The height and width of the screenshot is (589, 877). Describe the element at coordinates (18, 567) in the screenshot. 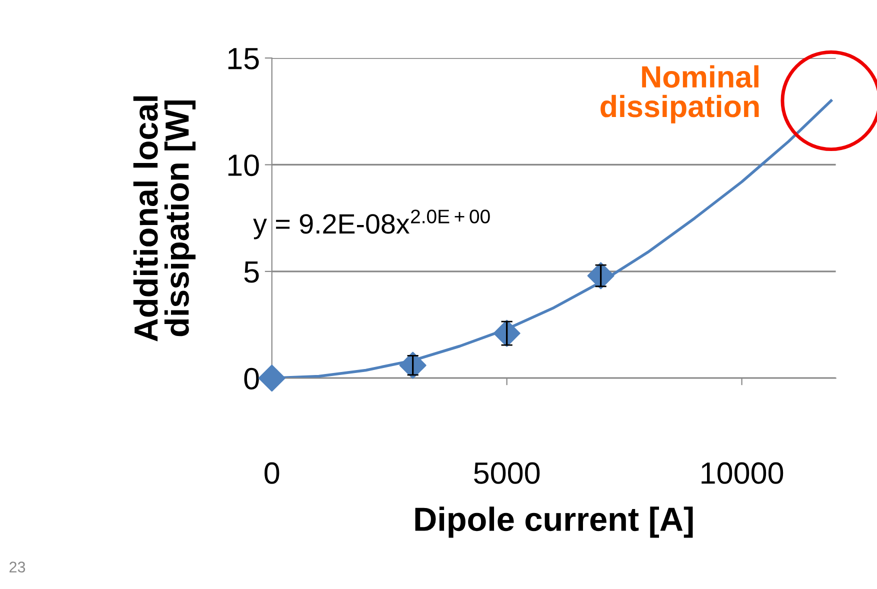

I see `text: 23` at that location.